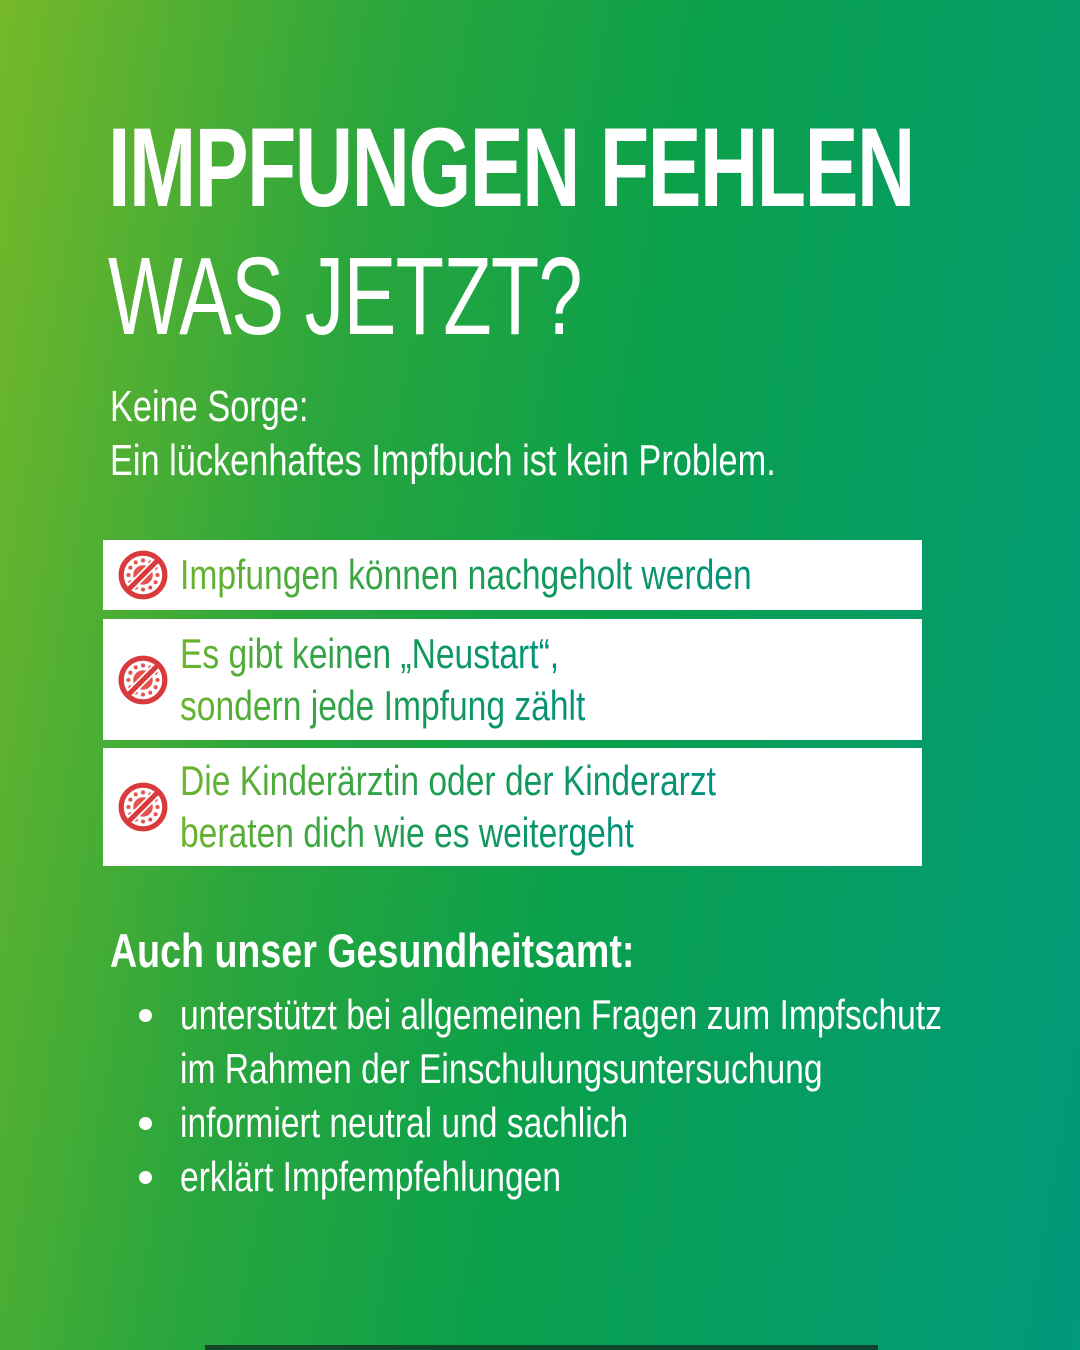  Describe the element at coordinates (448, 781) in the screenshot. I see `info-box-3-line-1: Die Kinderärztin oder der Kinderarzt` at that location.